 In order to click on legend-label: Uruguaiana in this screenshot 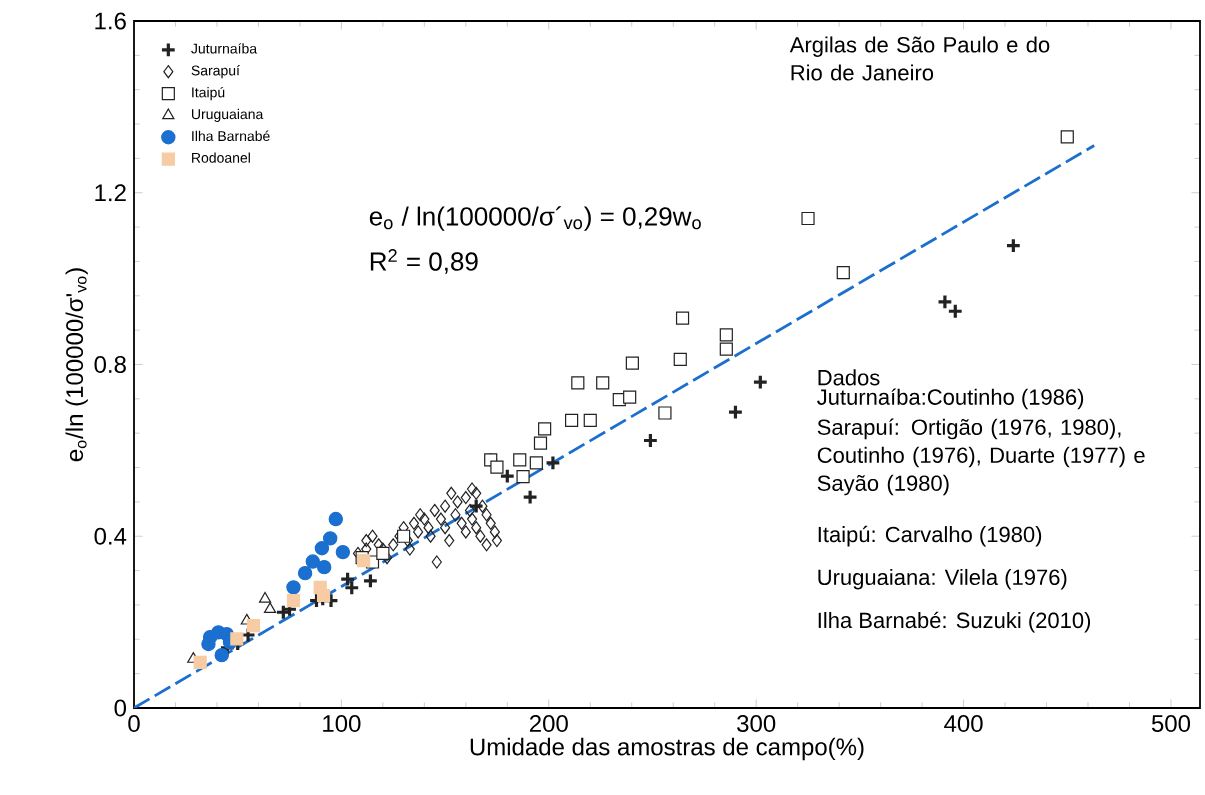, I will do `click(227, 115)`.